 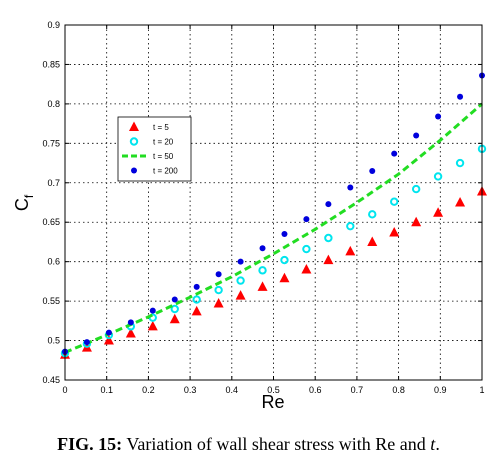 What do you see at coordinates (148, 390) in the screenshot?
I see `x-tick-label: 0.2` at bounding box center [148, 390].